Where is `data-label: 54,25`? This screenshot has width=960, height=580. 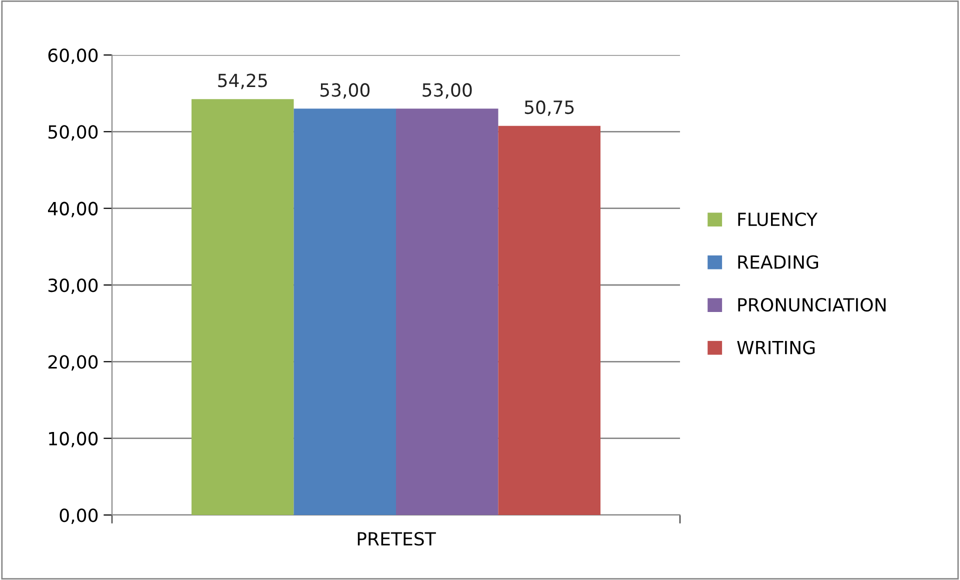 data-label: 54,25 is located at coordinates (242, 82).